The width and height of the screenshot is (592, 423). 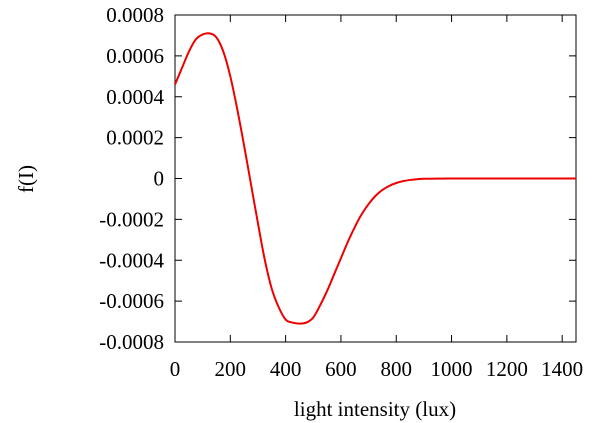 I want to click on y-tick-label: -0.0002, so click(x=131, y=219).